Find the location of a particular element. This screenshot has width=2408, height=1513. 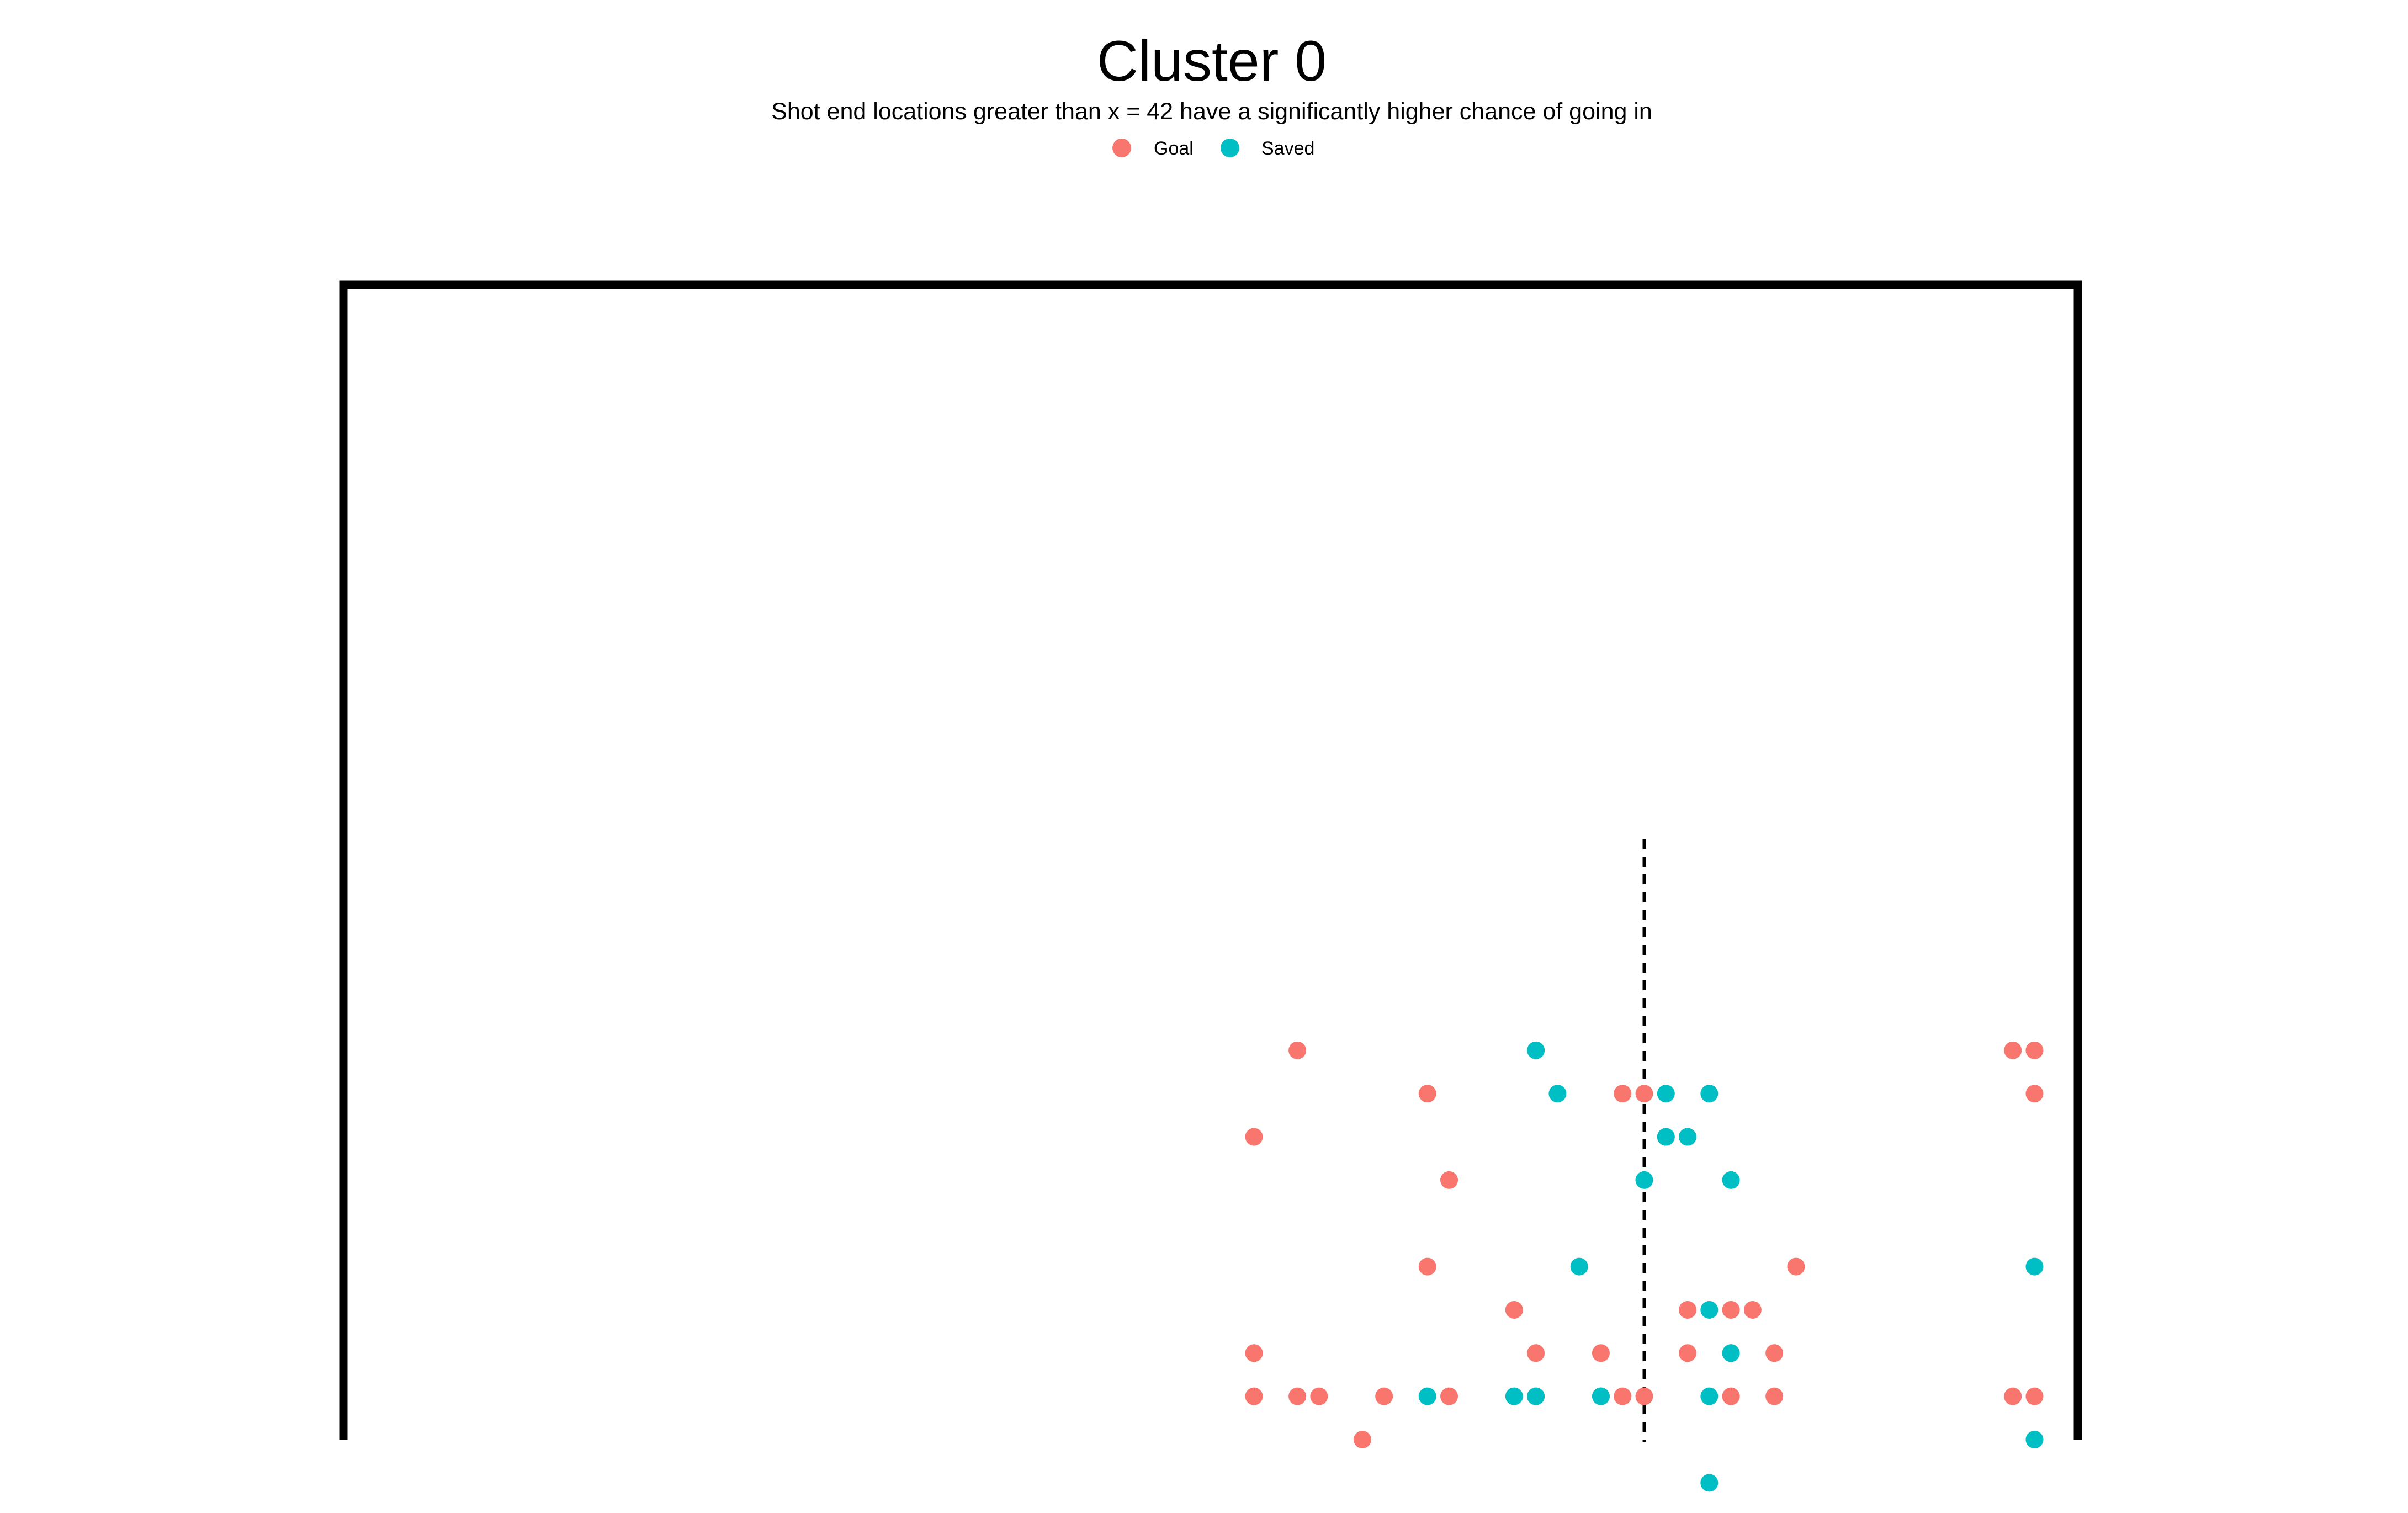

legend: Goal Saved is located at coordinates (1213, 148).